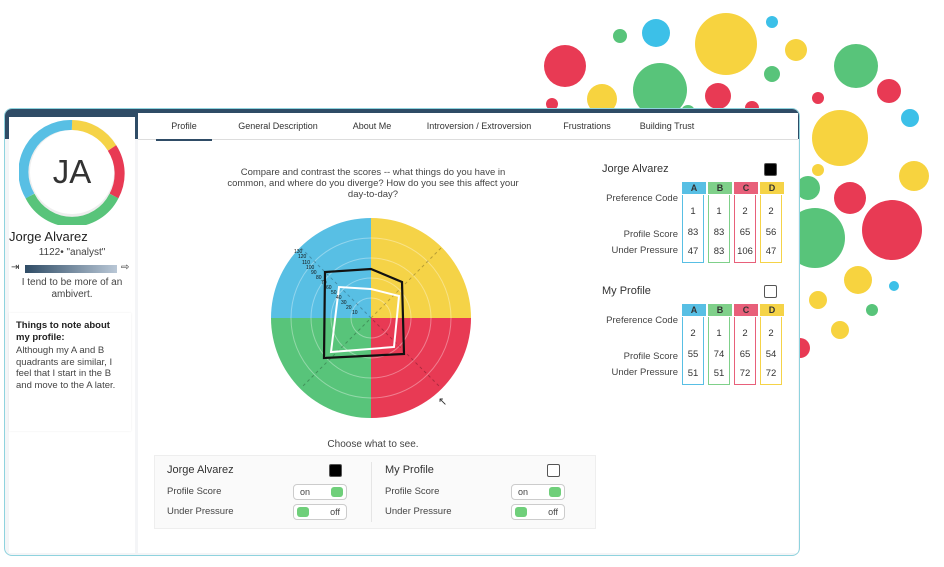 Image resolution: width=944 pixels, height=567 pixels. I want to click on my-profile-under-pressure-toggle: off, so click(538, 512).